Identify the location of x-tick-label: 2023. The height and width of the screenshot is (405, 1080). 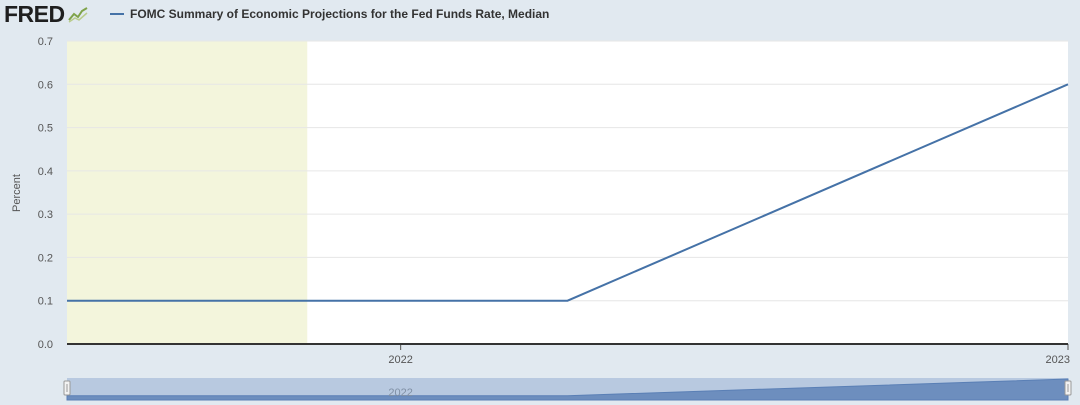
(1058, 360).